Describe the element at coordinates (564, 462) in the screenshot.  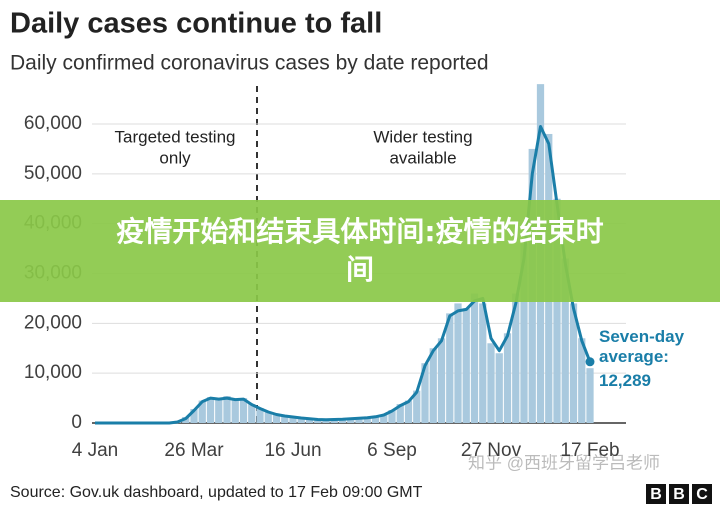
I see `watermark: 知乎 @西班牙留学吕老师` at that location.